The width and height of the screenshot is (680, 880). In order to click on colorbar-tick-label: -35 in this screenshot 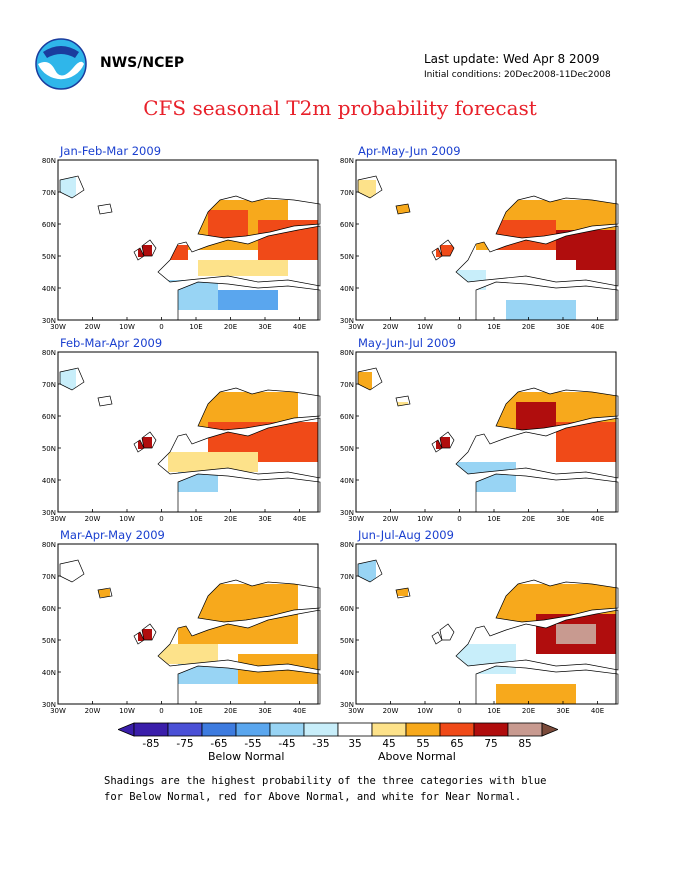, I will do `click(320, 744)`.